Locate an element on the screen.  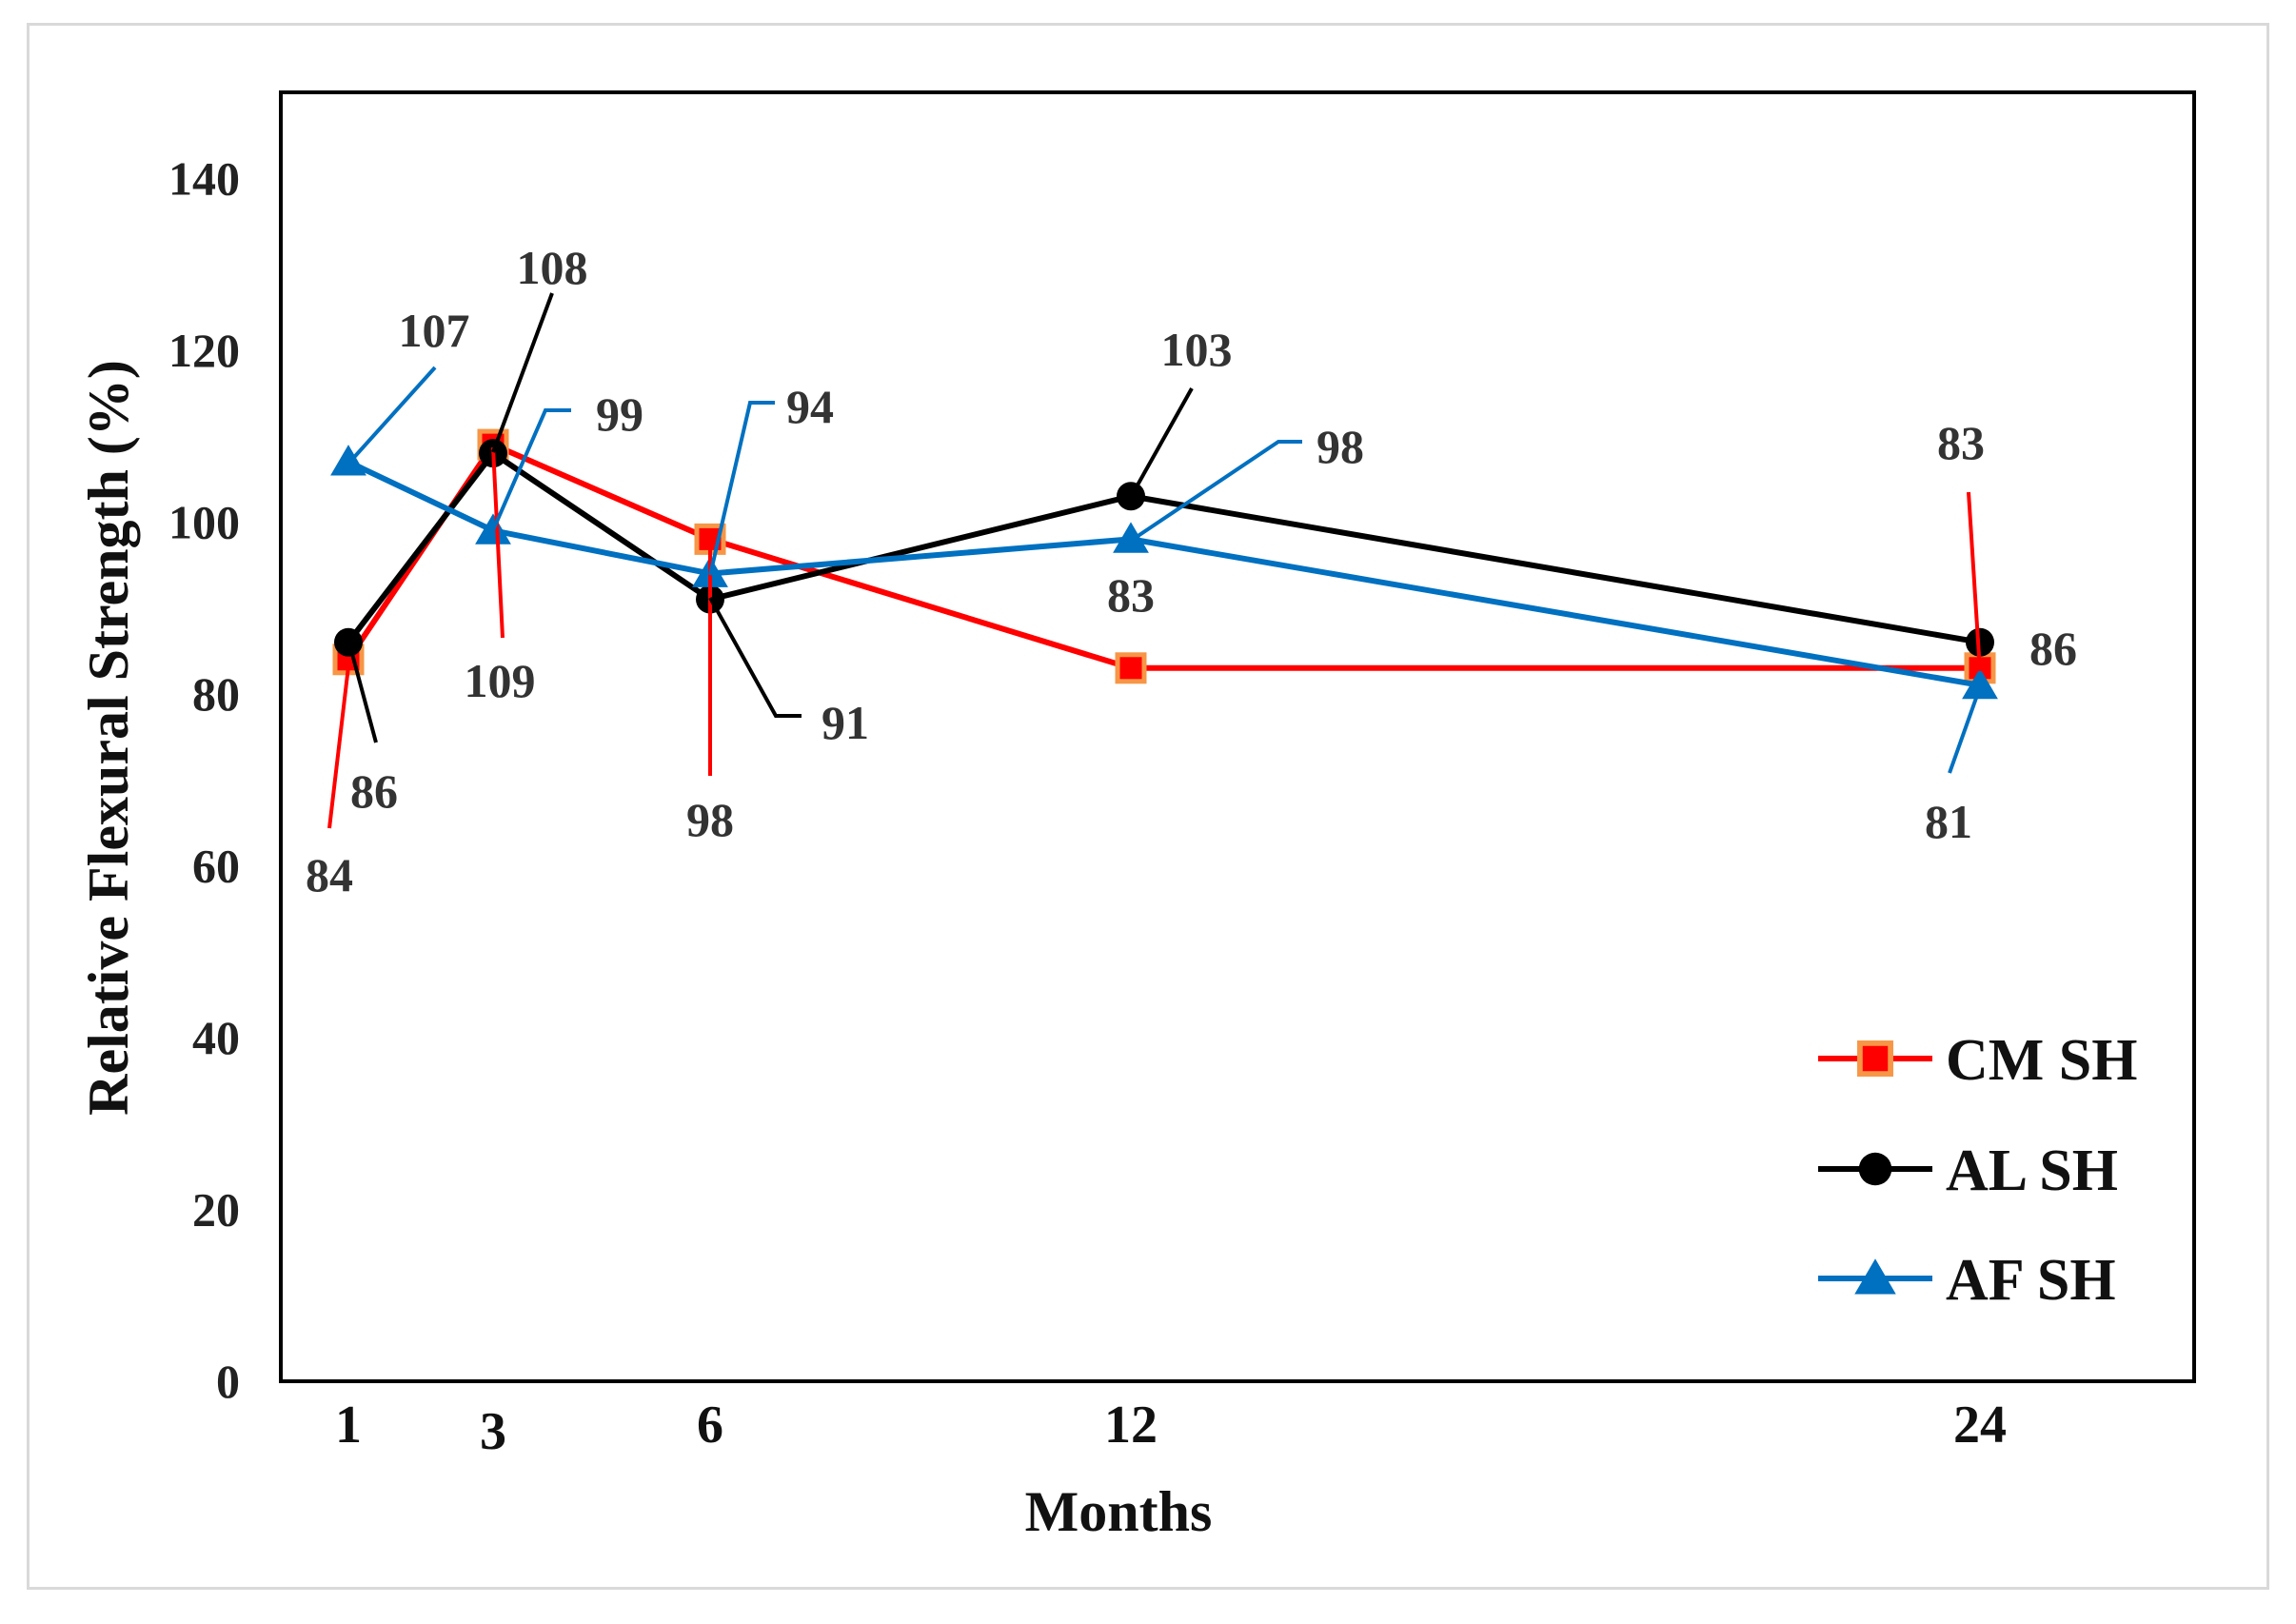
x-tick-label: 12 is located at coordinates (1131, 1425).